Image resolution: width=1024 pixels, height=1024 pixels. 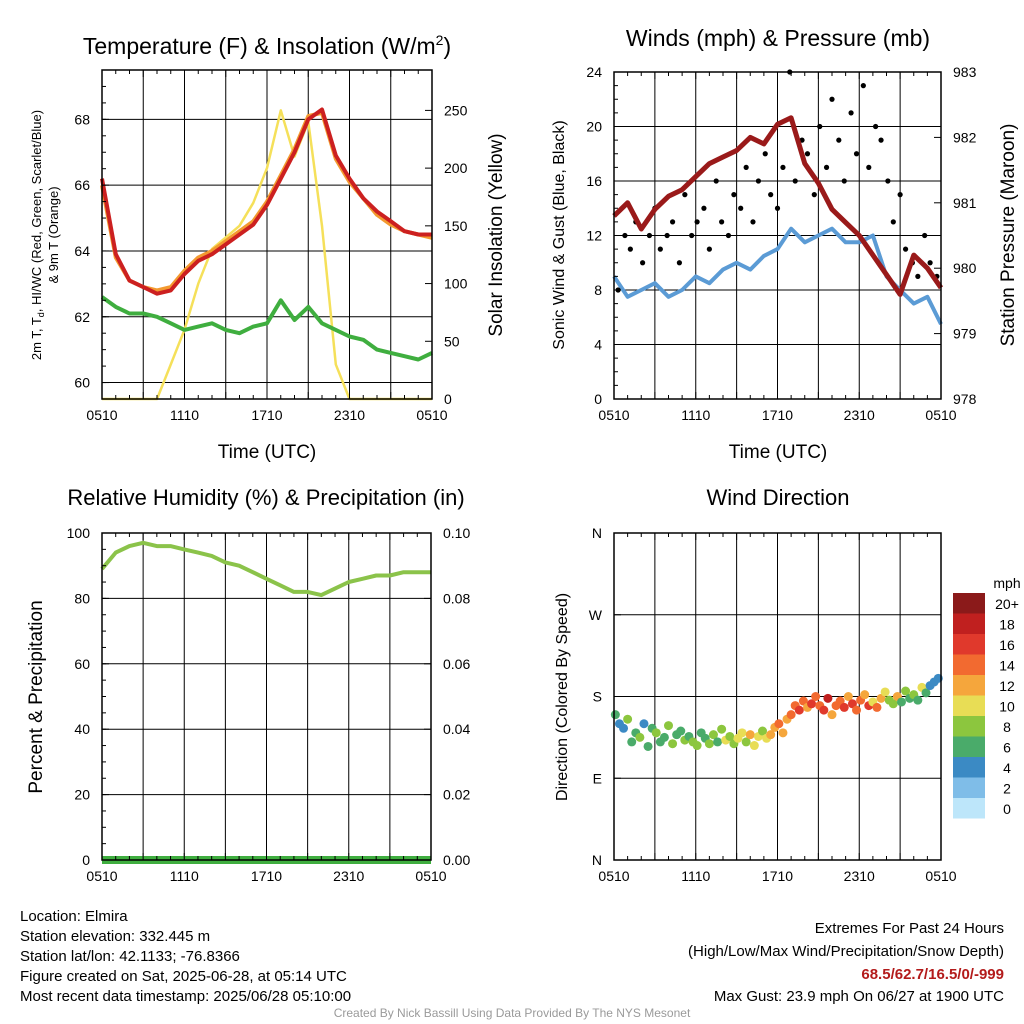 What do you see at coordinates (82, 317) in the screenshot?
I see `y-tick-label: 62` at bounding box center [82, 317].